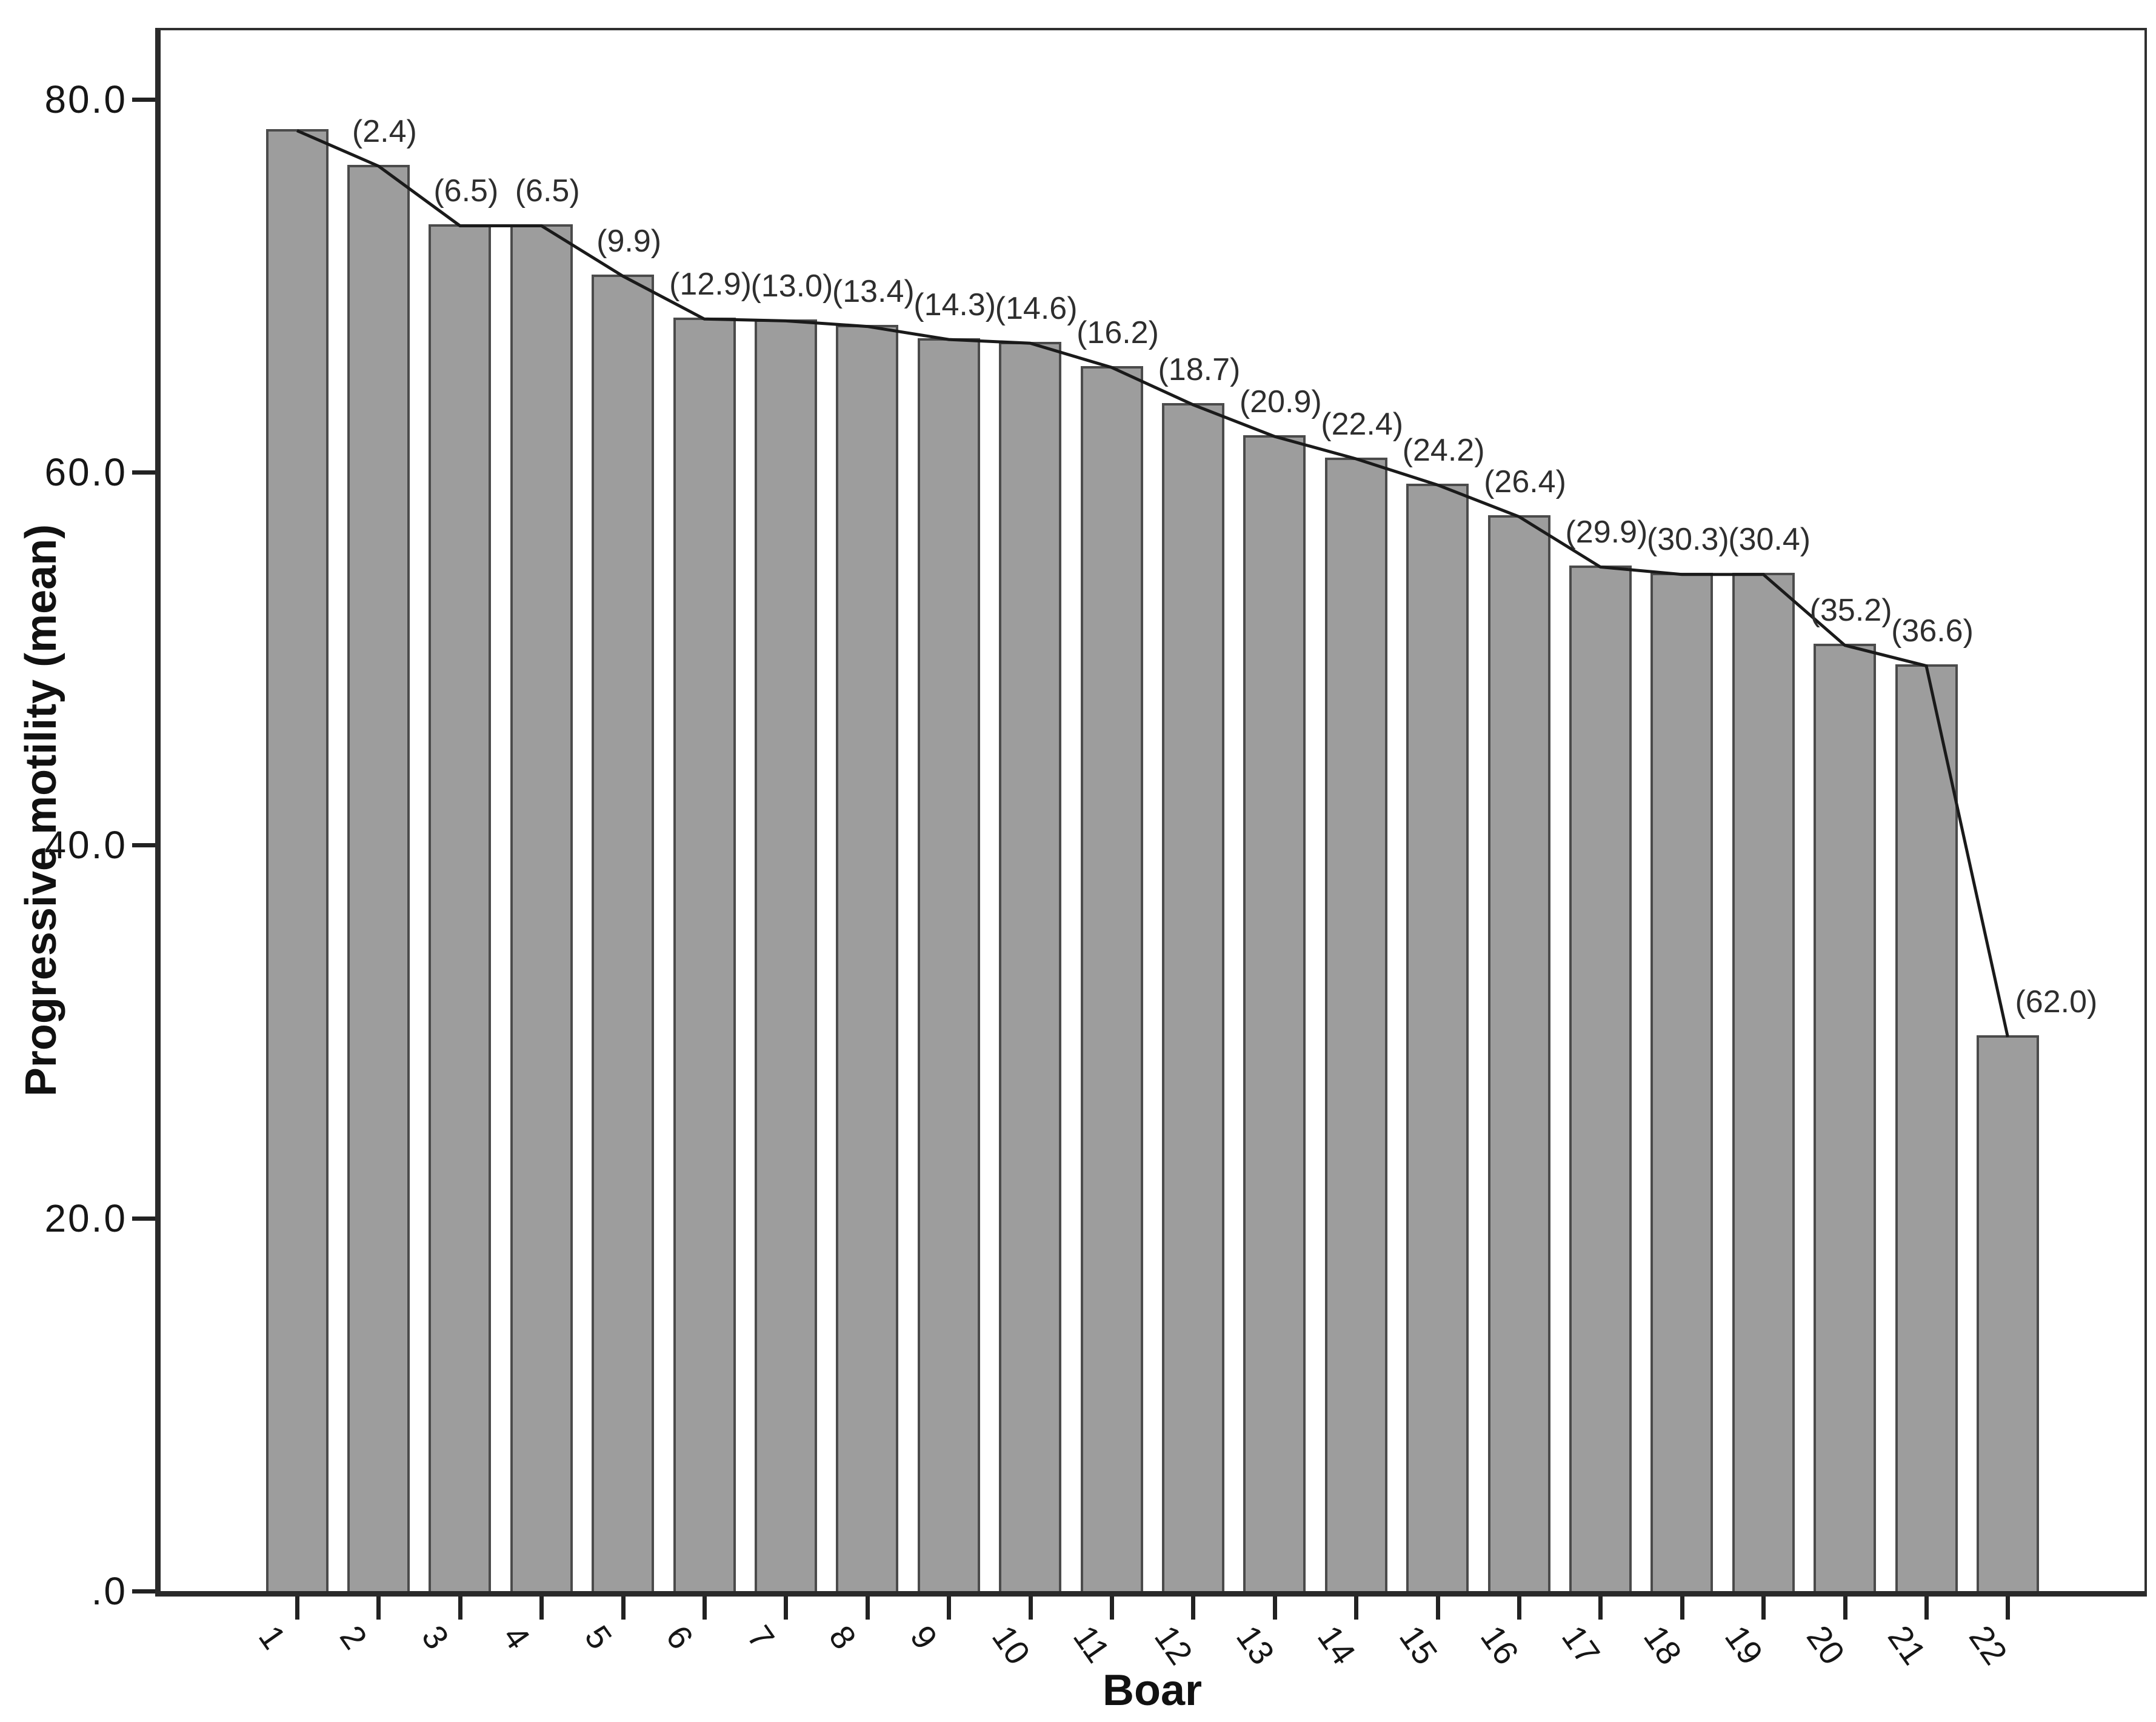 The image size is (2156, 1722). Describe the element at coordinates (1036, 308) in the screenshot. I see `bar-value-label: (14.6)` at that location.